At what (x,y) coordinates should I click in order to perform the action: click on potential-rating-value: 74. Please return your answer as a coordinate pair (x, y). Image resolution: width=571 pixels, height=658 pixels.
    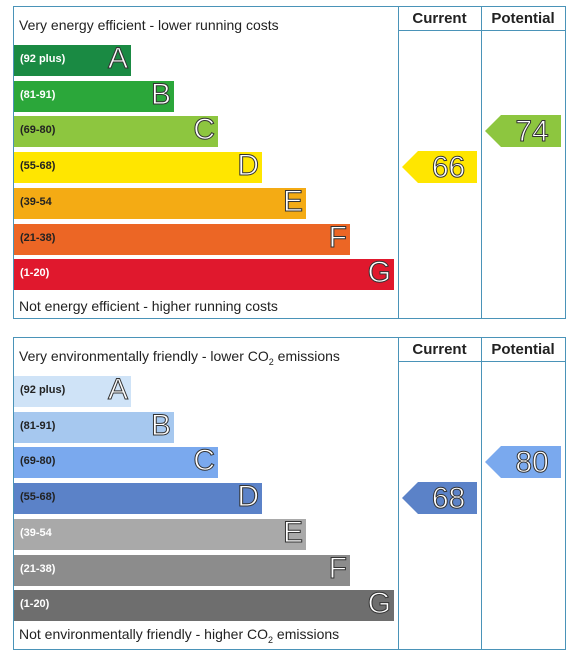
    Looking at the image, I should click on (532, 132).